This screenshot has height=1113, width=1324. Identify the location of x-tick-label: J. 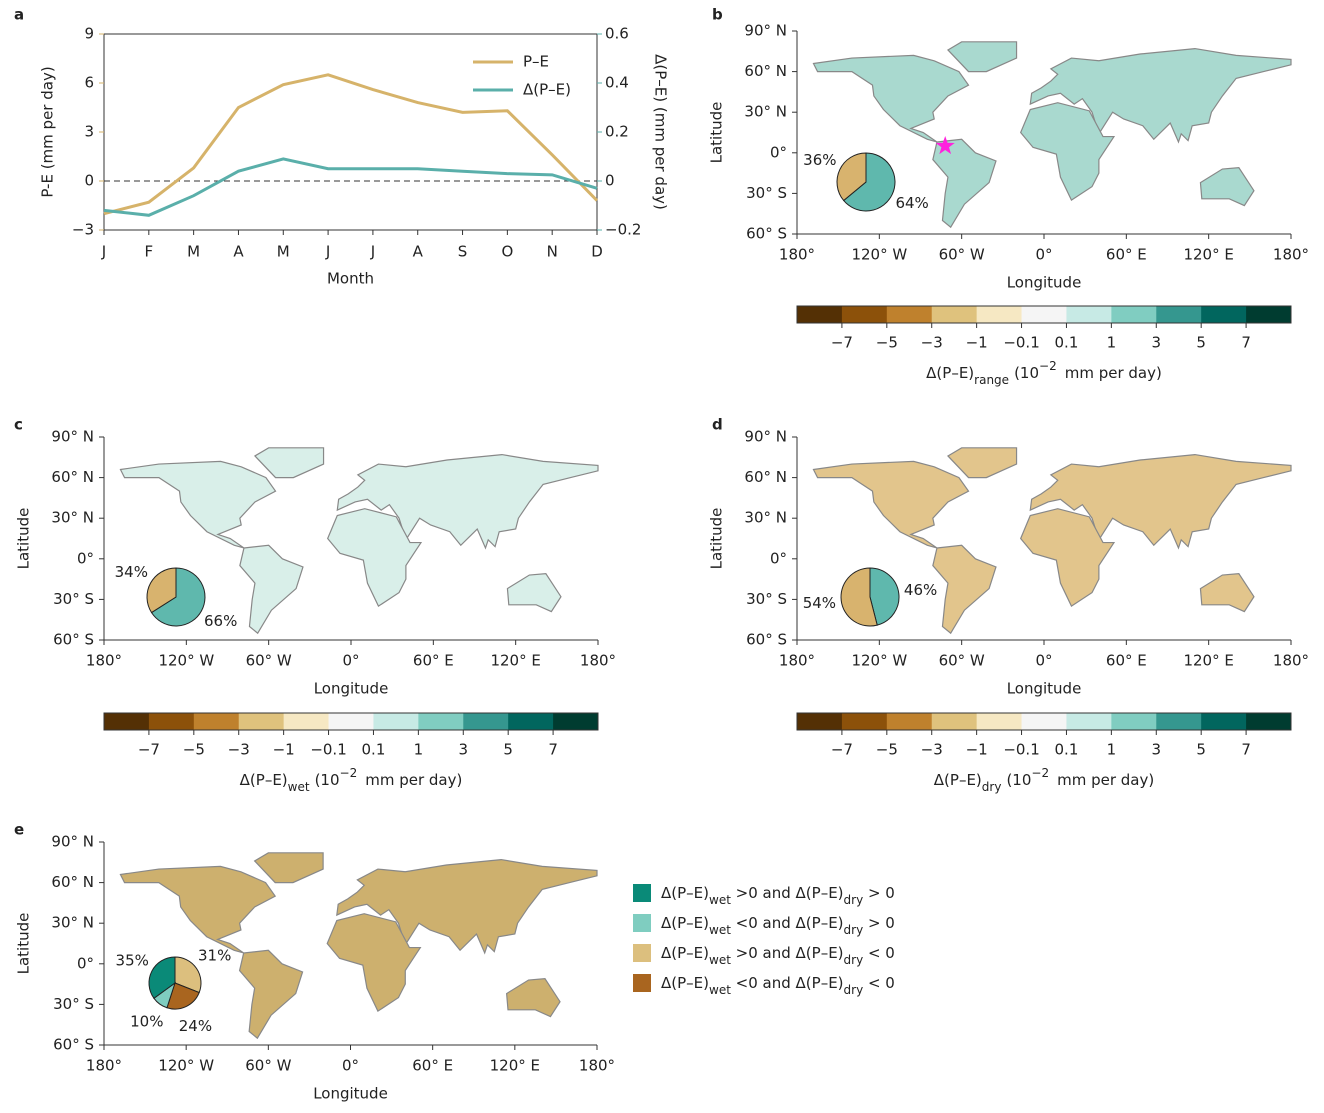
(327, 252).